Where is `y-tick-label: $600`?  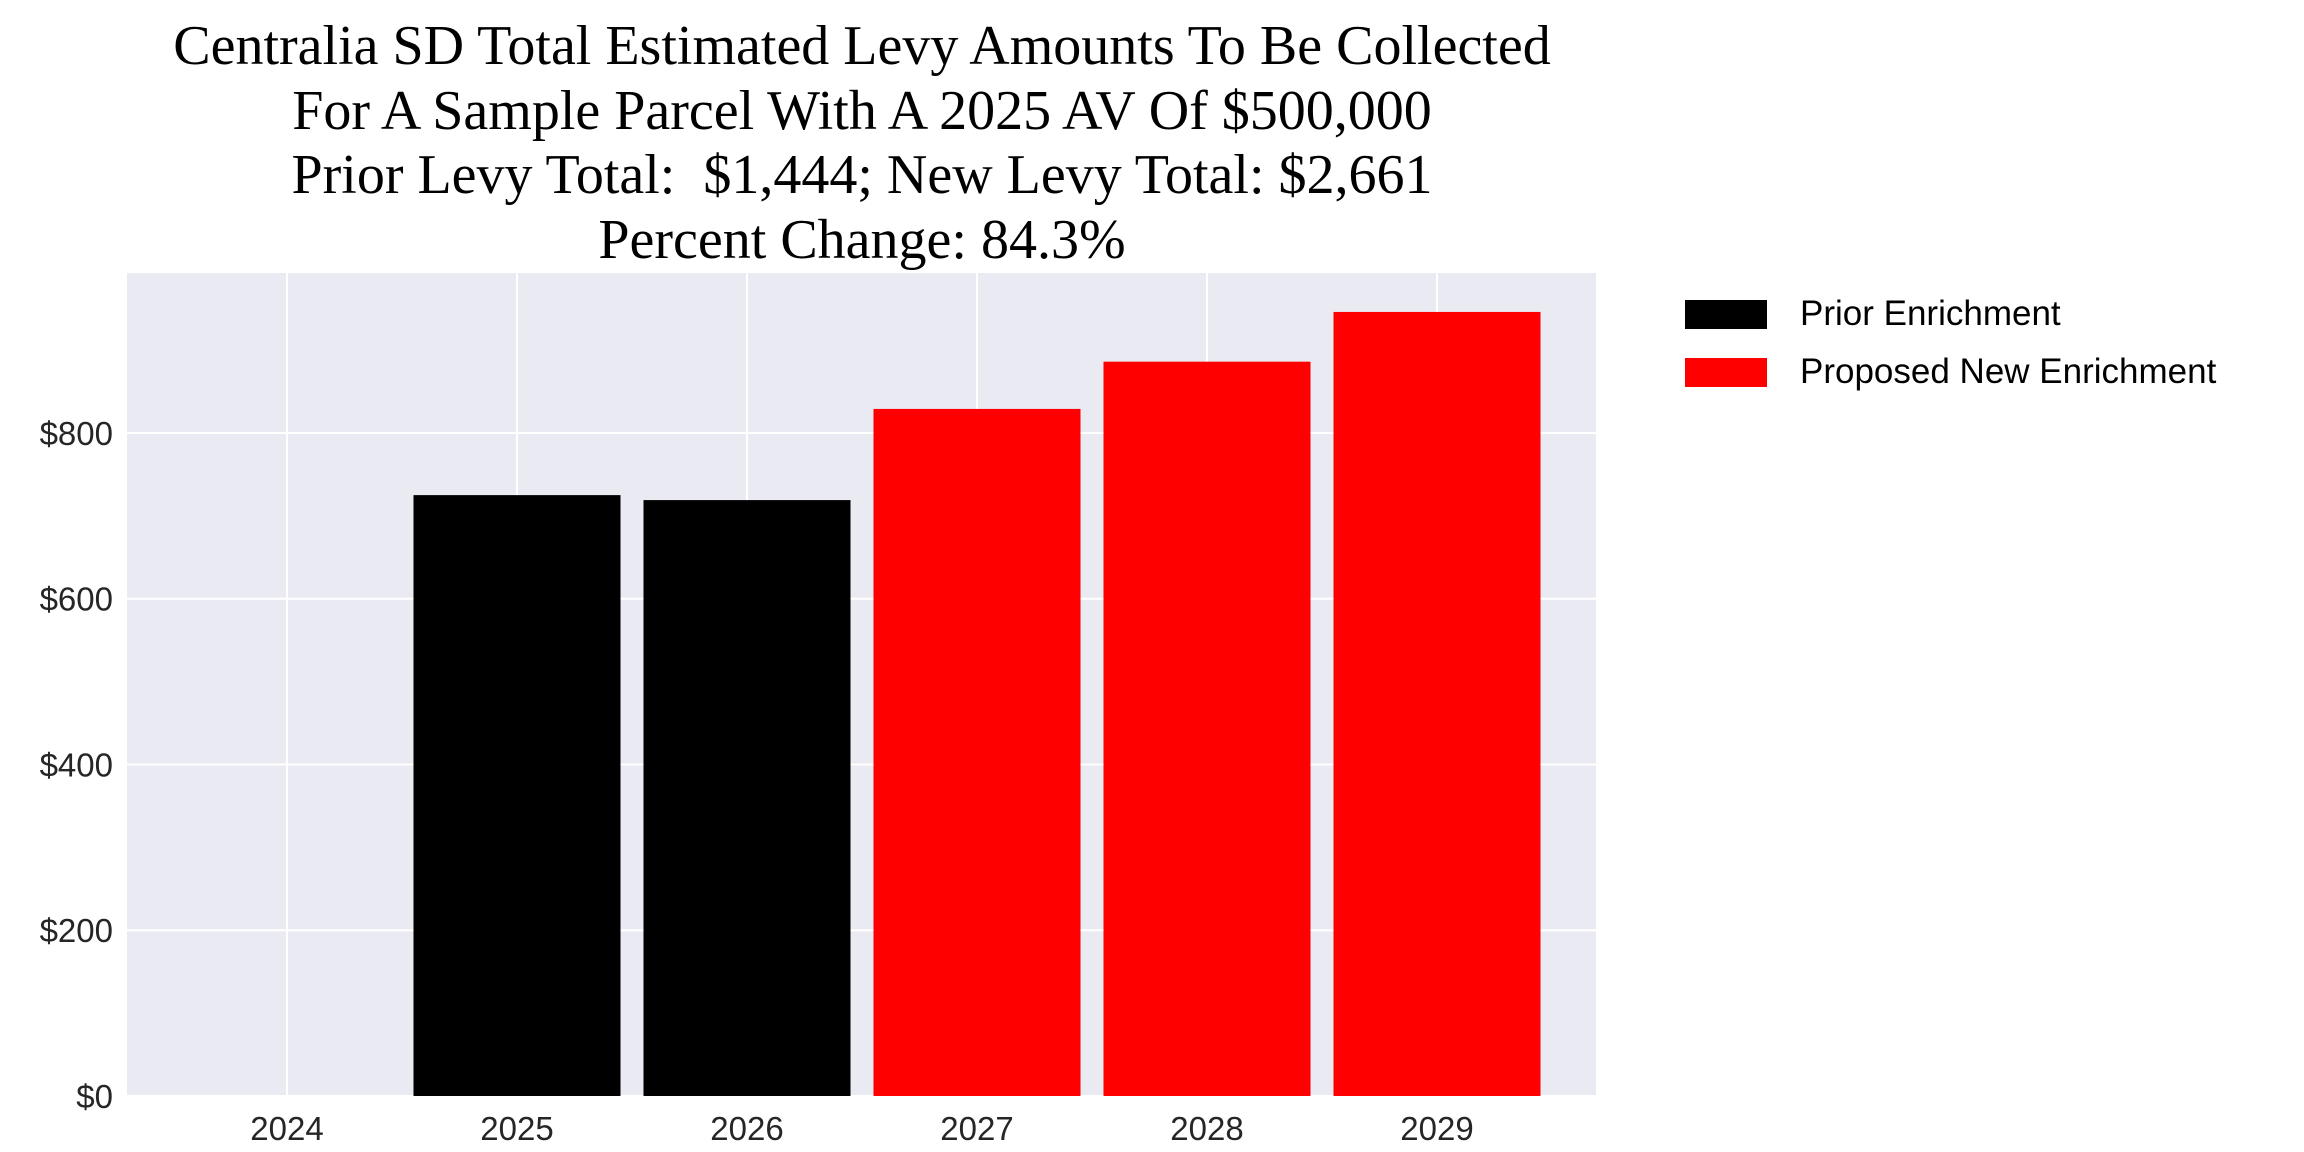 y-tick-label: $600 is located at coordinates (76, 599).